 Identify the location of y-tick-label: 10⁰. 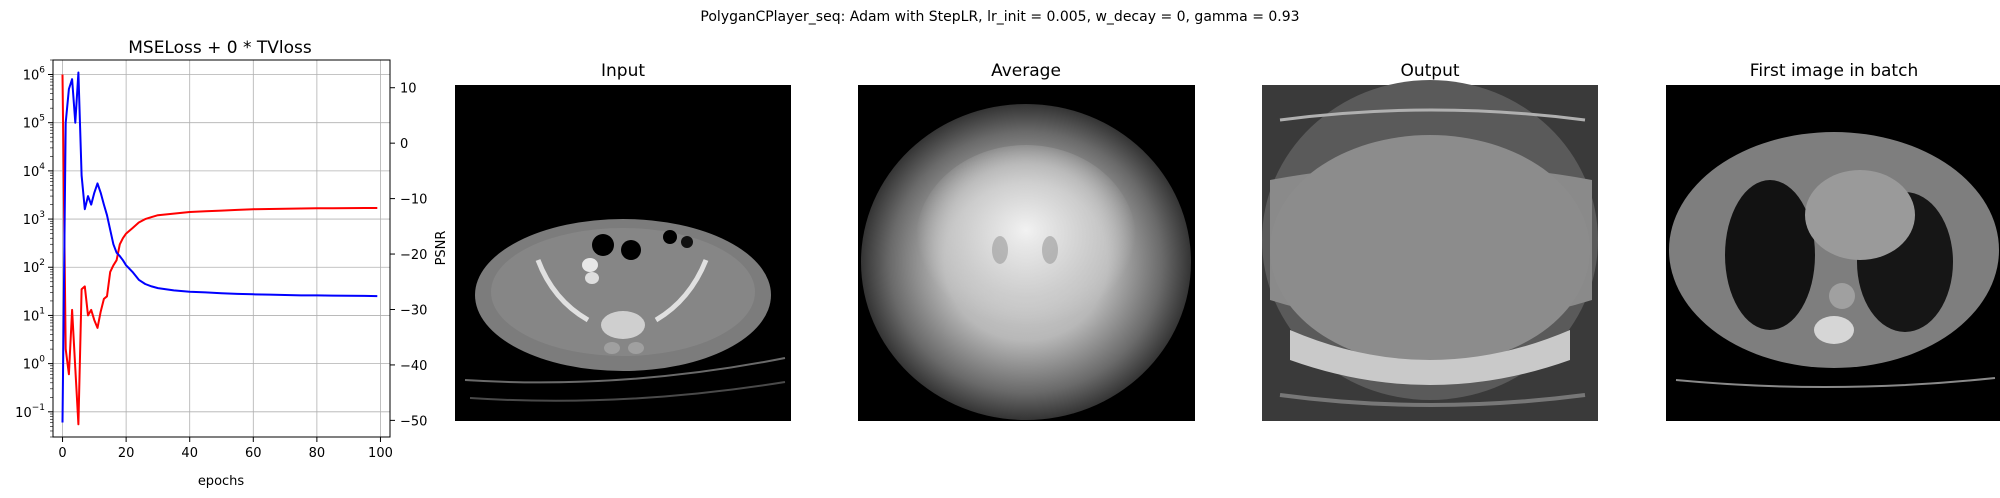
(34, 364).